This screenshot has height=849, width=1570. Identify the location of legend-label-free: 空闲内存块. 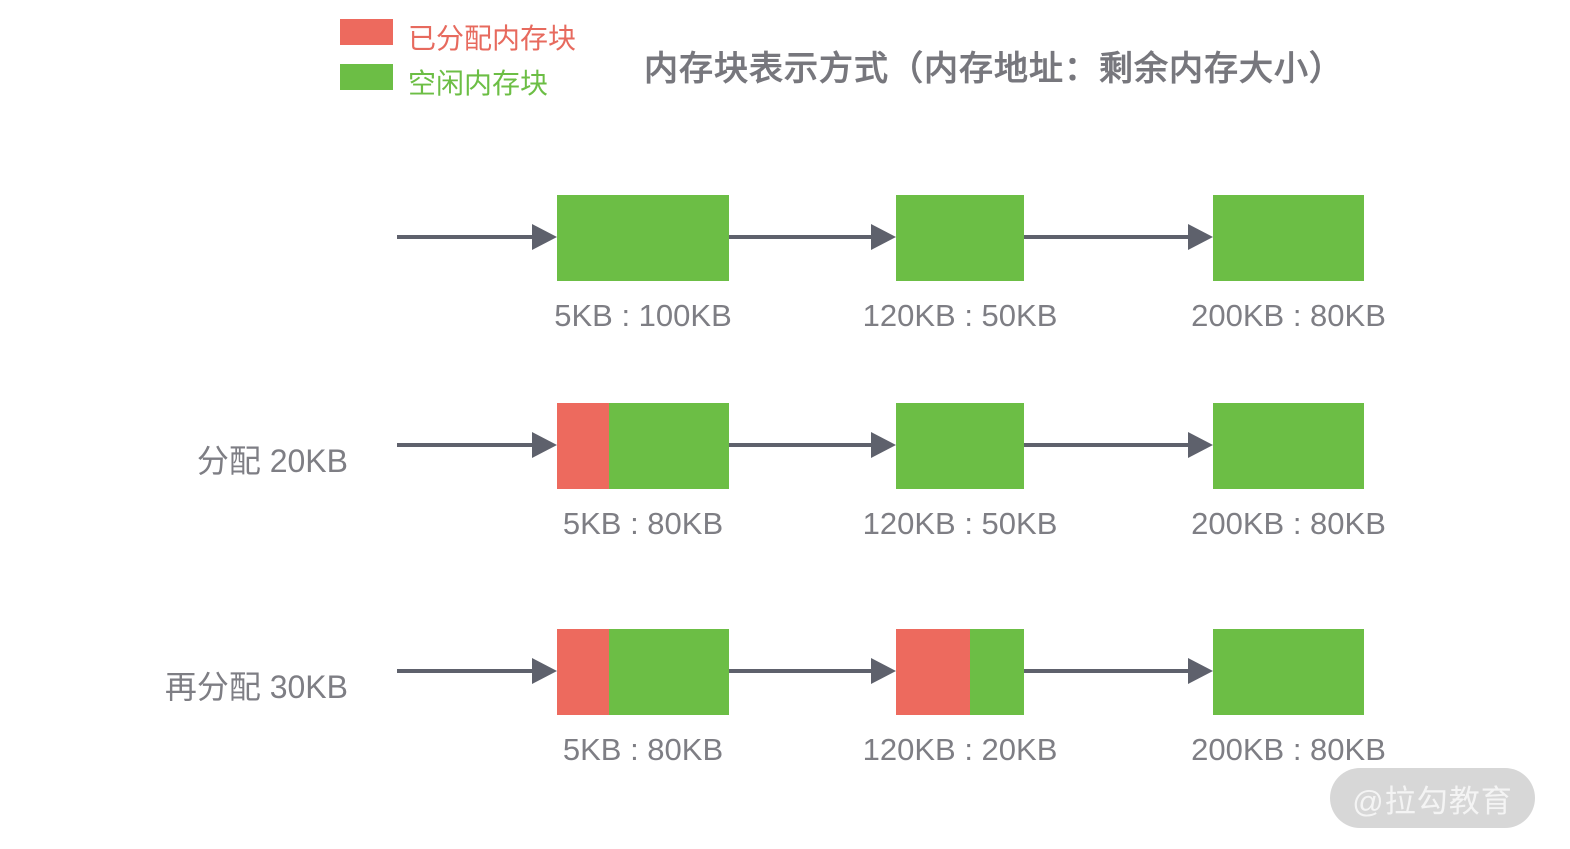
(478, 83).